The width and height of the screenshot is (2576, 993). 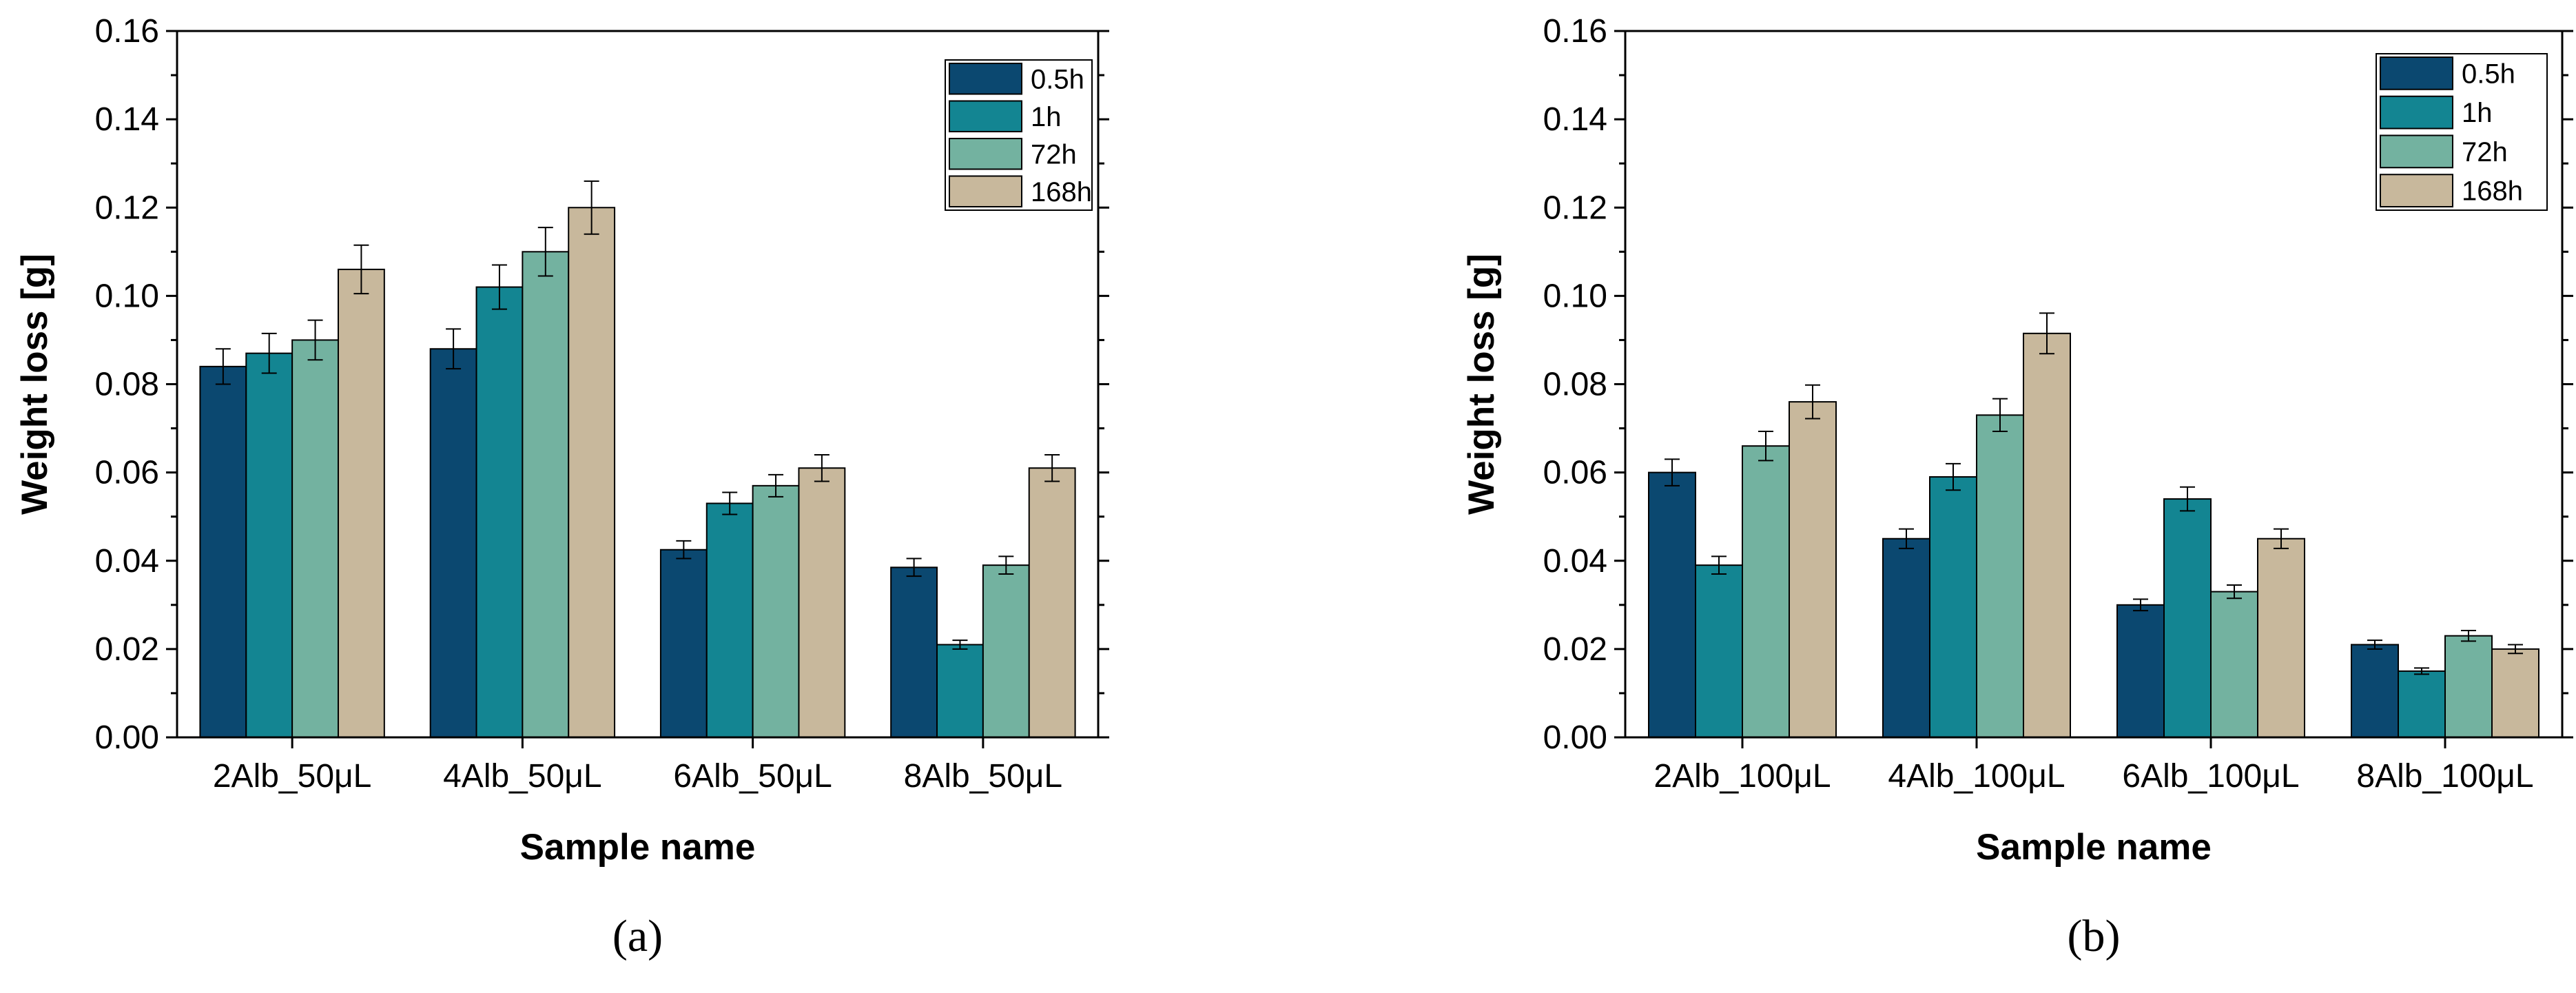 I want to click on error-bar-0.5h-8Alb_100μL, so click(x=2374, y=644).